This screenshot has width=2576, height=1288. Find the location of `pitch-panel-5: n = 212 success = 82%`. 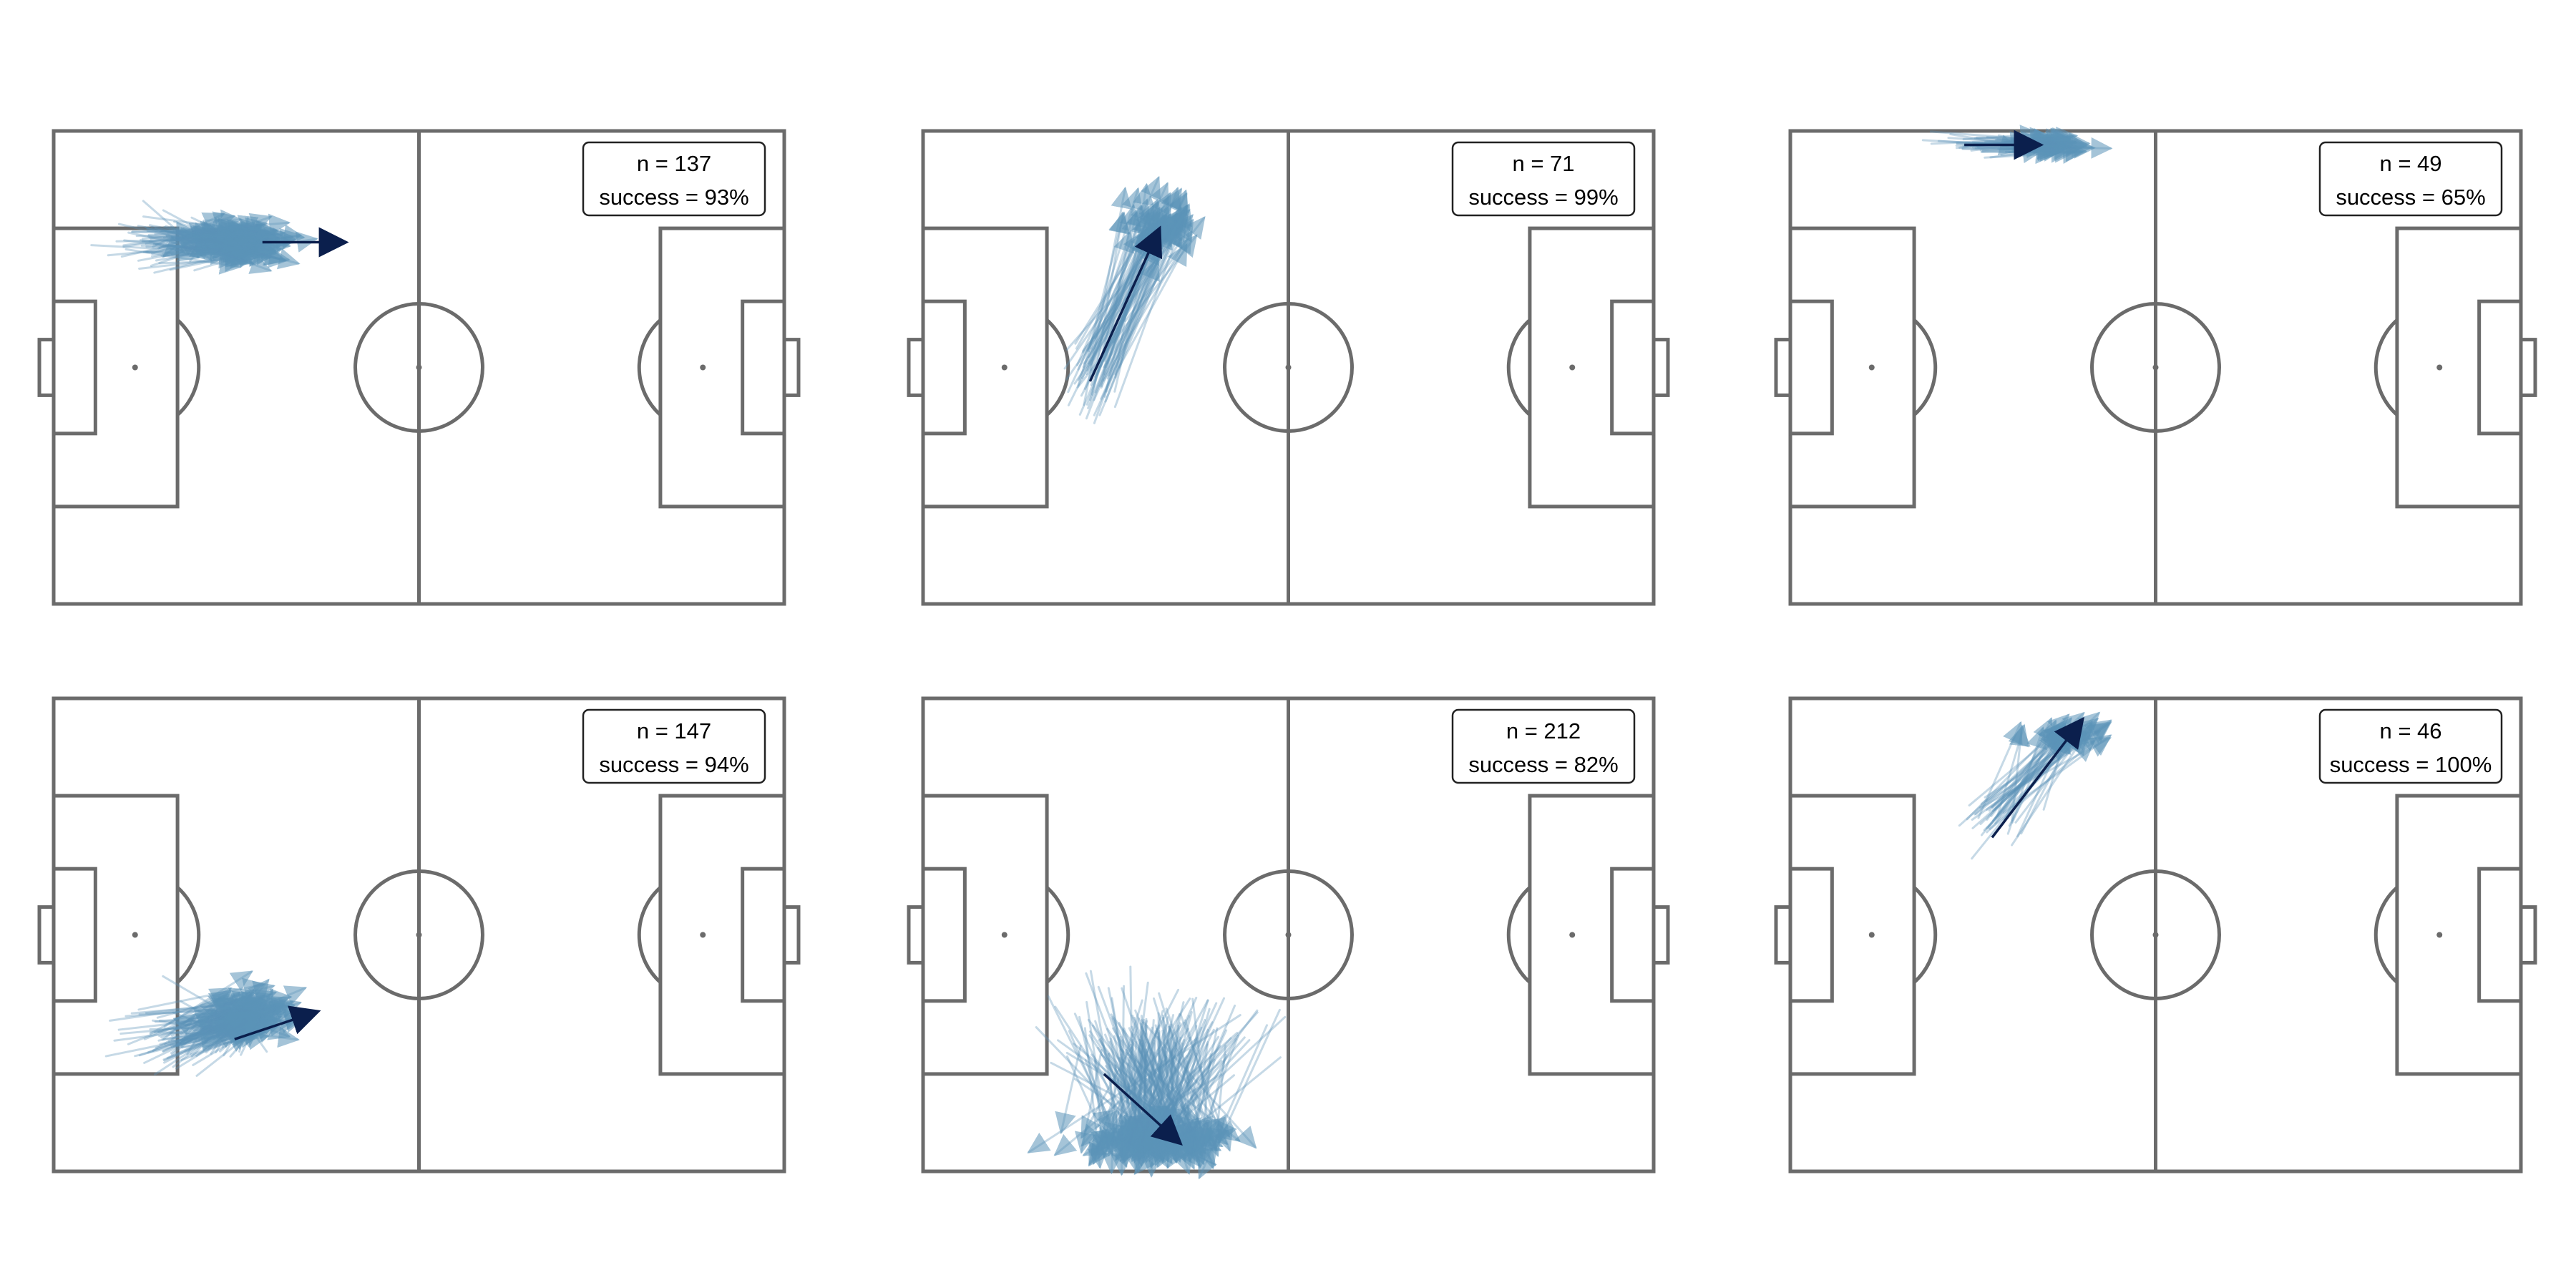

pitch-panel-5: n = 212 success = 82% is located at coordinates (1288, 938).